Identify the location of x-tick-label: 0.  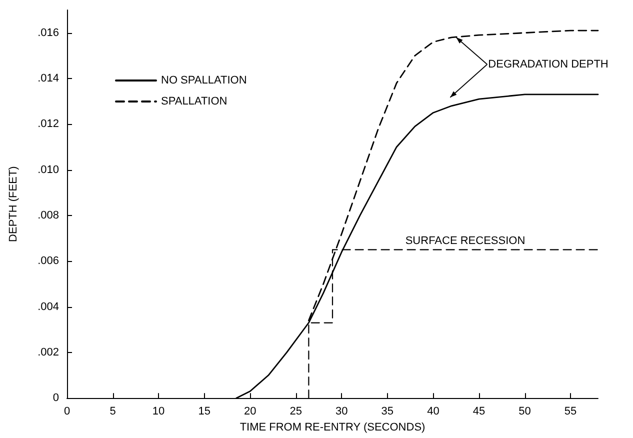
(67, 412).